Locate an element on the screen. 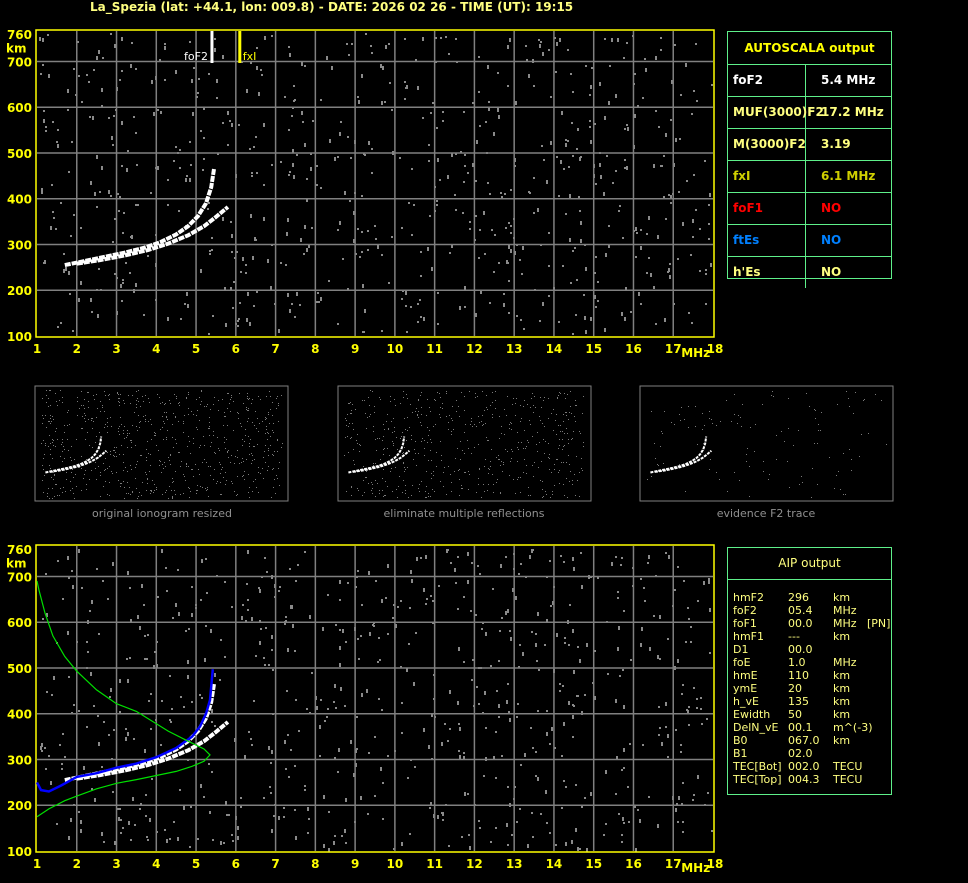  x-axis-label: MHz is located at coordinates (695, 353).